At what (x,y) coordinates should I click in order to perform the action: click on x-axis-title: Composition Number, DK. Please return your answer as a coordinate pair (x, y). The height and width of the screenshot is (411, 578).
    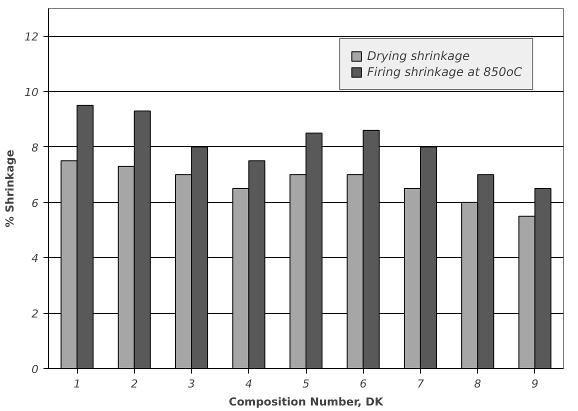
    Looking at the image, I should click on (306, 402).